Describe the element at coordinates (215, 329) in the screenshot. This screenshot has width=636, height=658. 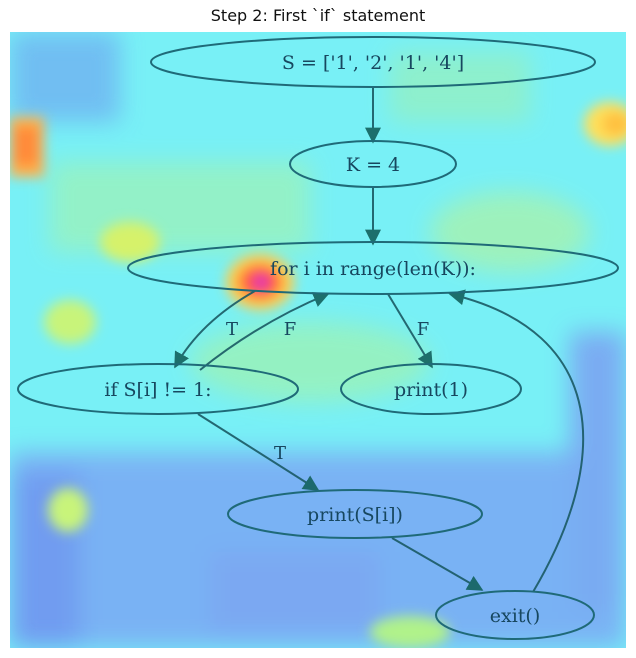
I see `edge-for-to-if` at that location.